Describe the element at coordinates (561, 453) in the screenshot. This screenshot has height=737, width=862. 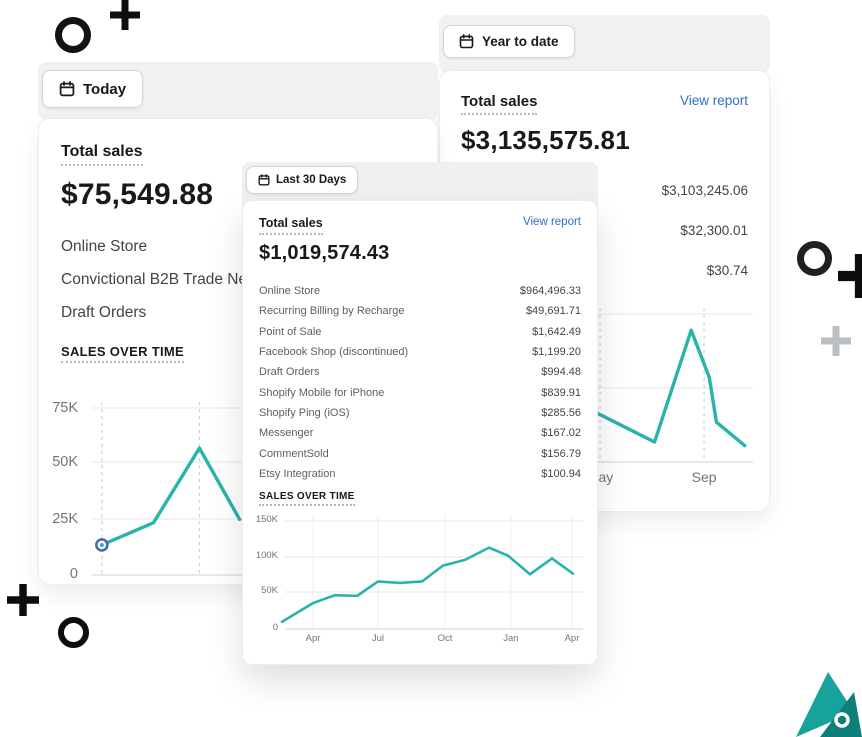
I see `channel-value: $156.79` at that location.